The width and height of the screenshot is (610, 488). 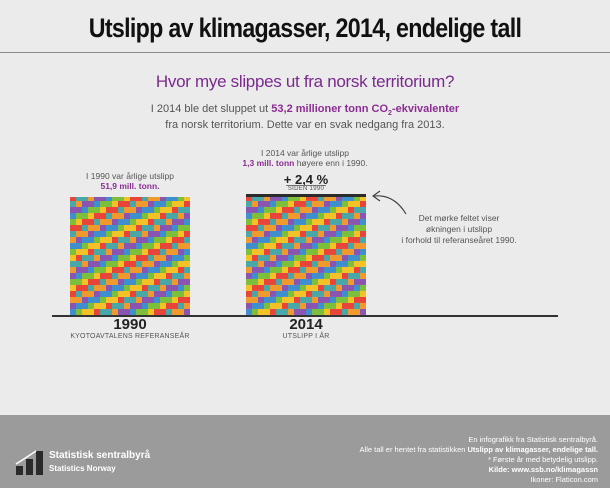 What do you see at coordinates (306, 179) in the screenshot?
I see `change-percent: + 2,4 %` at bounding box center [306, 179].